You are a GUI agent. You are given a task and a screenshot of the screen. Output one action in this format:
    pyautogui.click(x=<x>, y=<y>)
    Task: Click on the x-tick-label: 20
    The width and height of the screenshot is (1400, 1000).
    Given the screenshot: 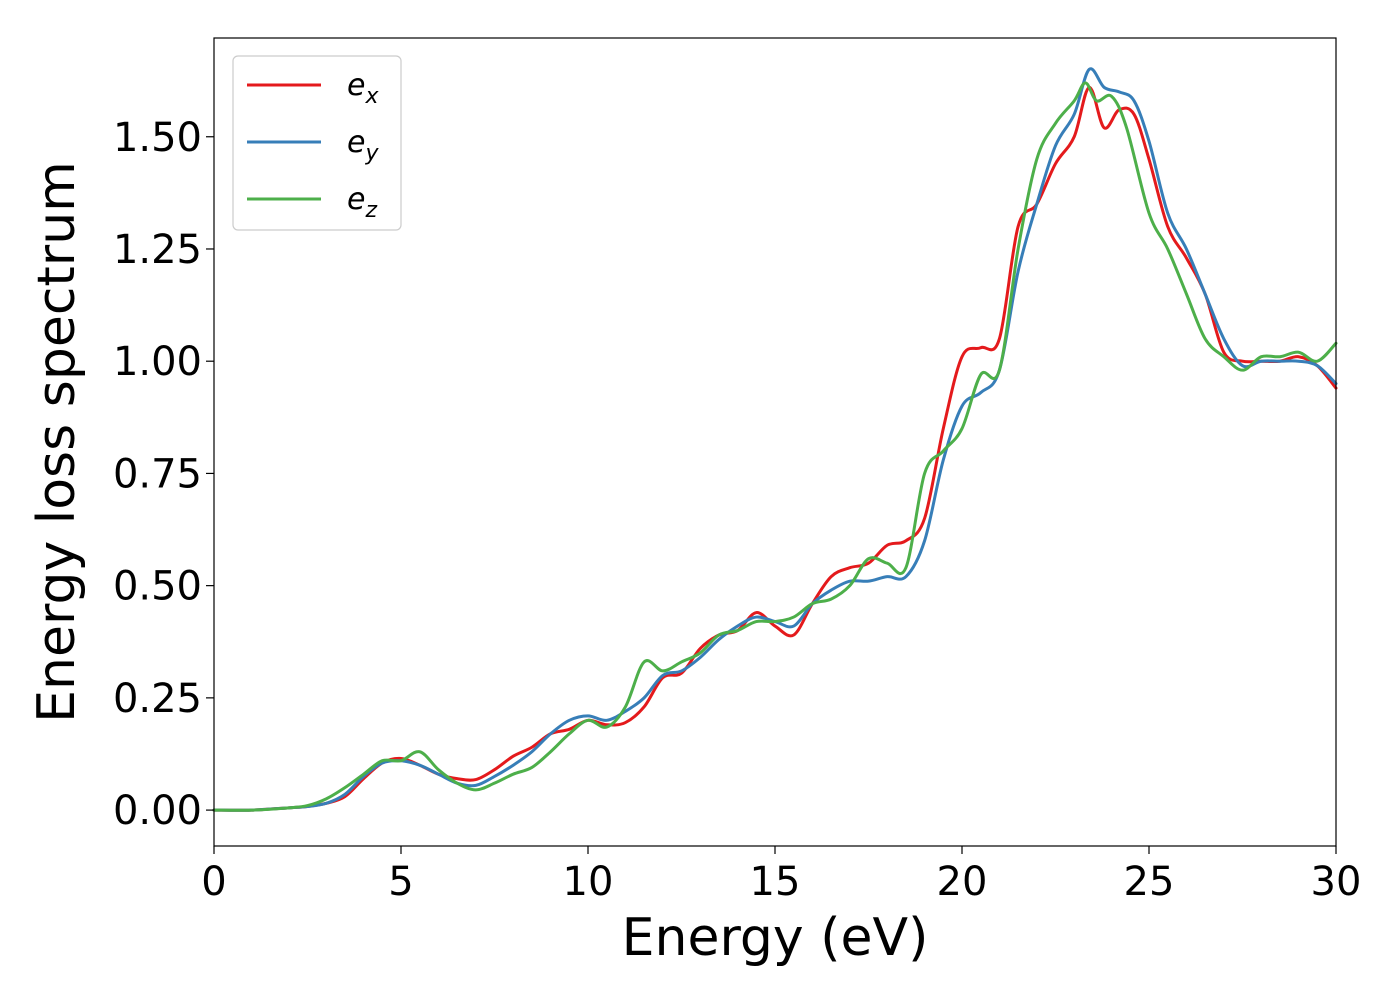 What is the action you would take?
    pyautogui.click(x=962, y=882)
    